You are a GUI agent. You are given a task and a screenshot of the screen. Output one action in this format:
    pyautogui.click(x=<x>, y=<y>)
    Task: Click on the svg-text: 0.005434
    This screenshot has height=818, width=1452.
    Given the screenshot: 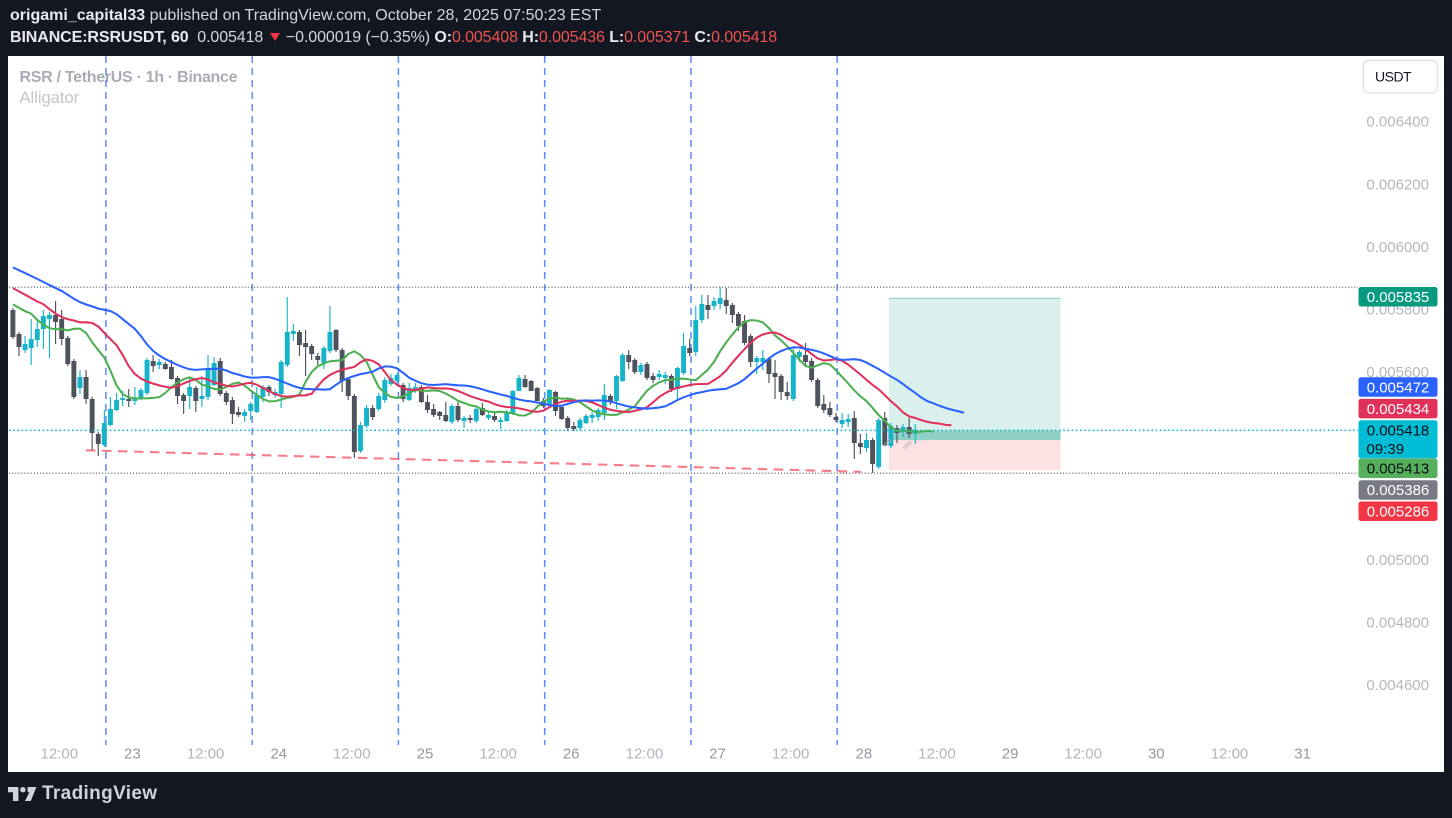 What is the action you would take?
    pyautogui.click(x=1398, y=409)
    